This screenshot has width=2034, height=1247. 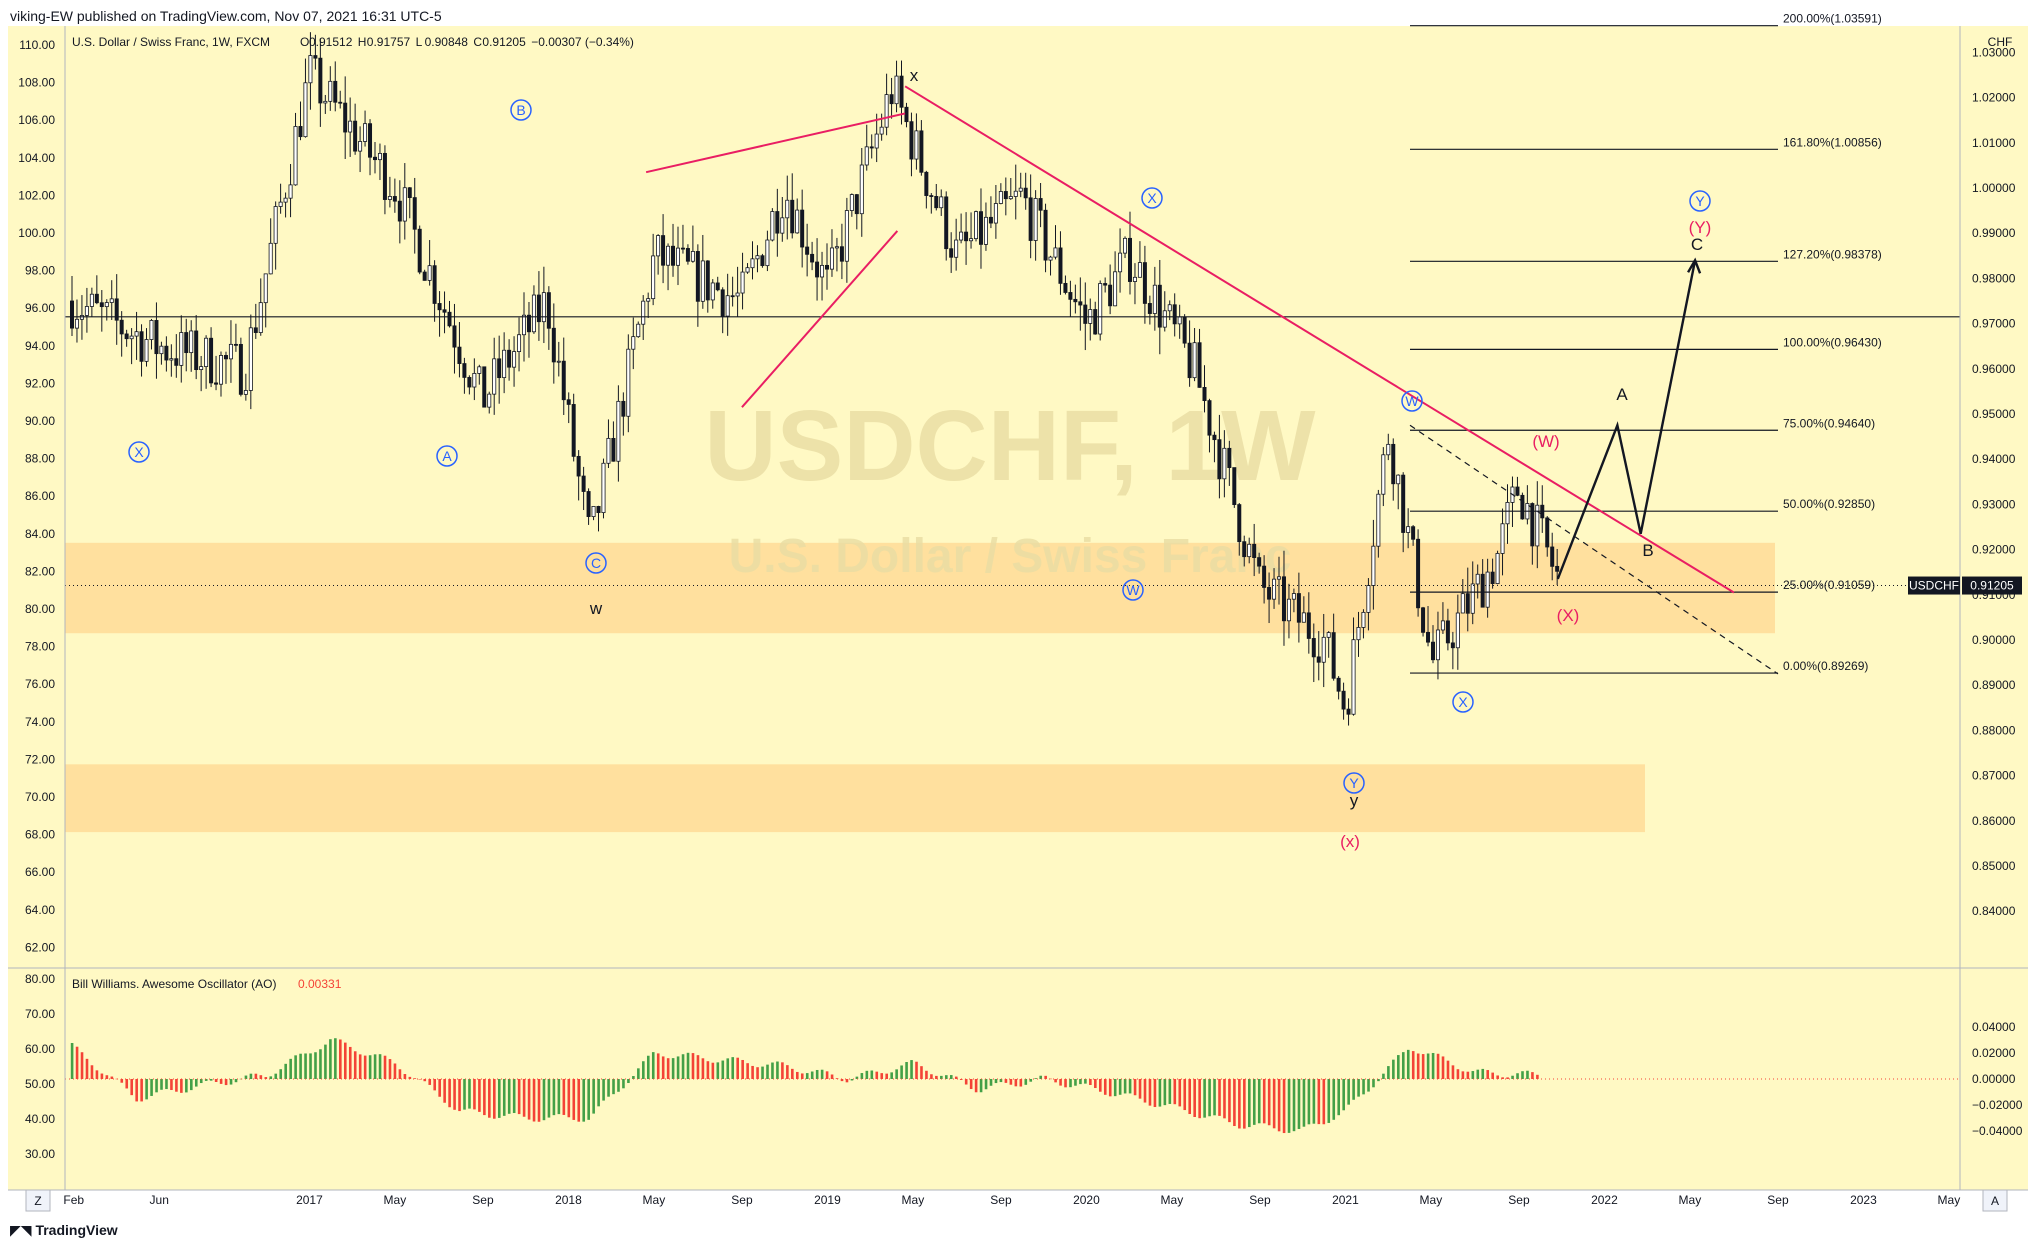 What do you see at coordinates (1994, 776) in the screenshot?
I see `price-tick-label: 0.87000` at bounding box center [1994, 776].